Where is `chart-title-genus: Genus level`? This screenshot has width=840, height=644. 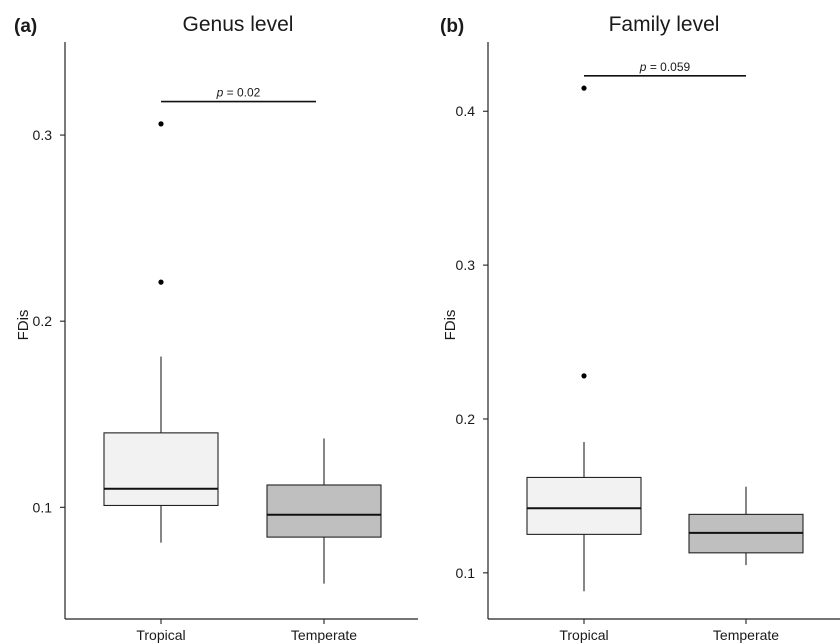
chart-title-genus: Genus level is located at coordinates (238, 24).